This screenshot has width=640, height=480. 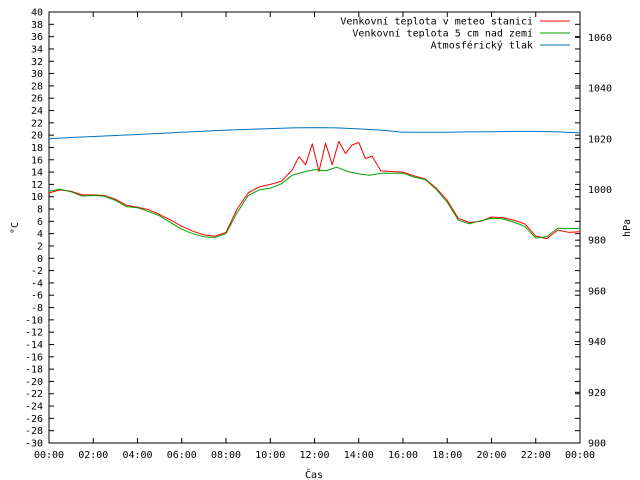 I want to click on y-tick-label: -8, so click(x=37, y=308).